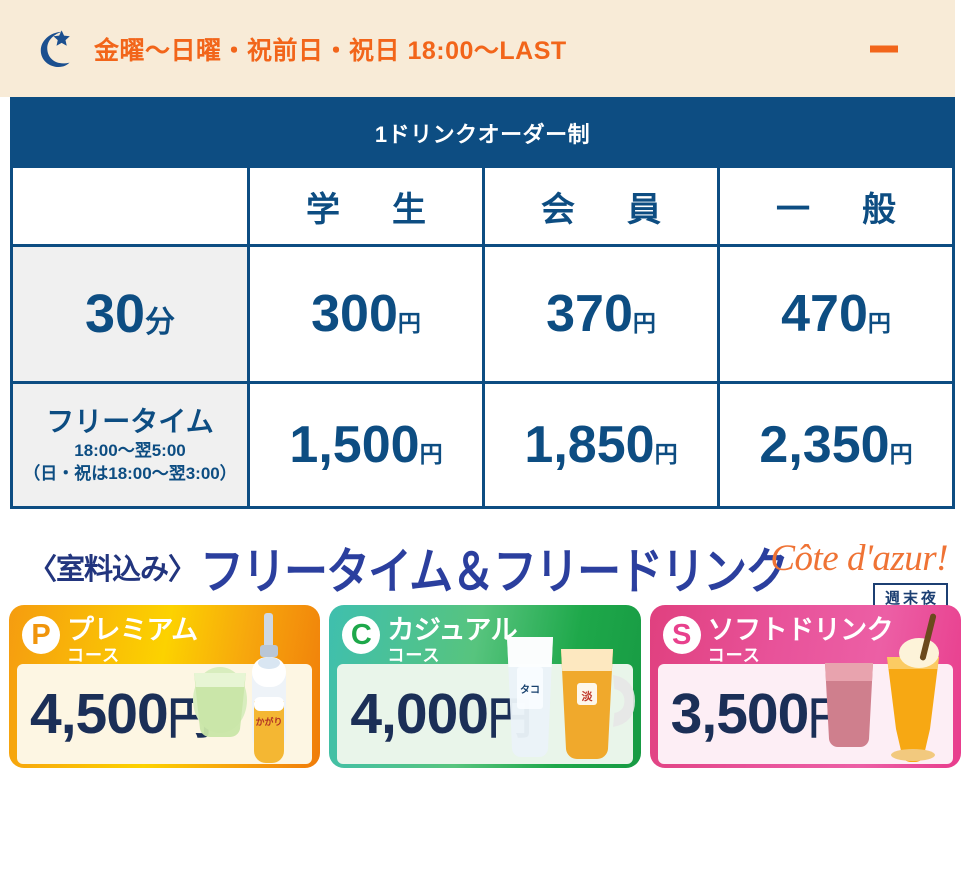 The image size is (970, 877). I want to click on price-value: 1,500, so click(354, 445).